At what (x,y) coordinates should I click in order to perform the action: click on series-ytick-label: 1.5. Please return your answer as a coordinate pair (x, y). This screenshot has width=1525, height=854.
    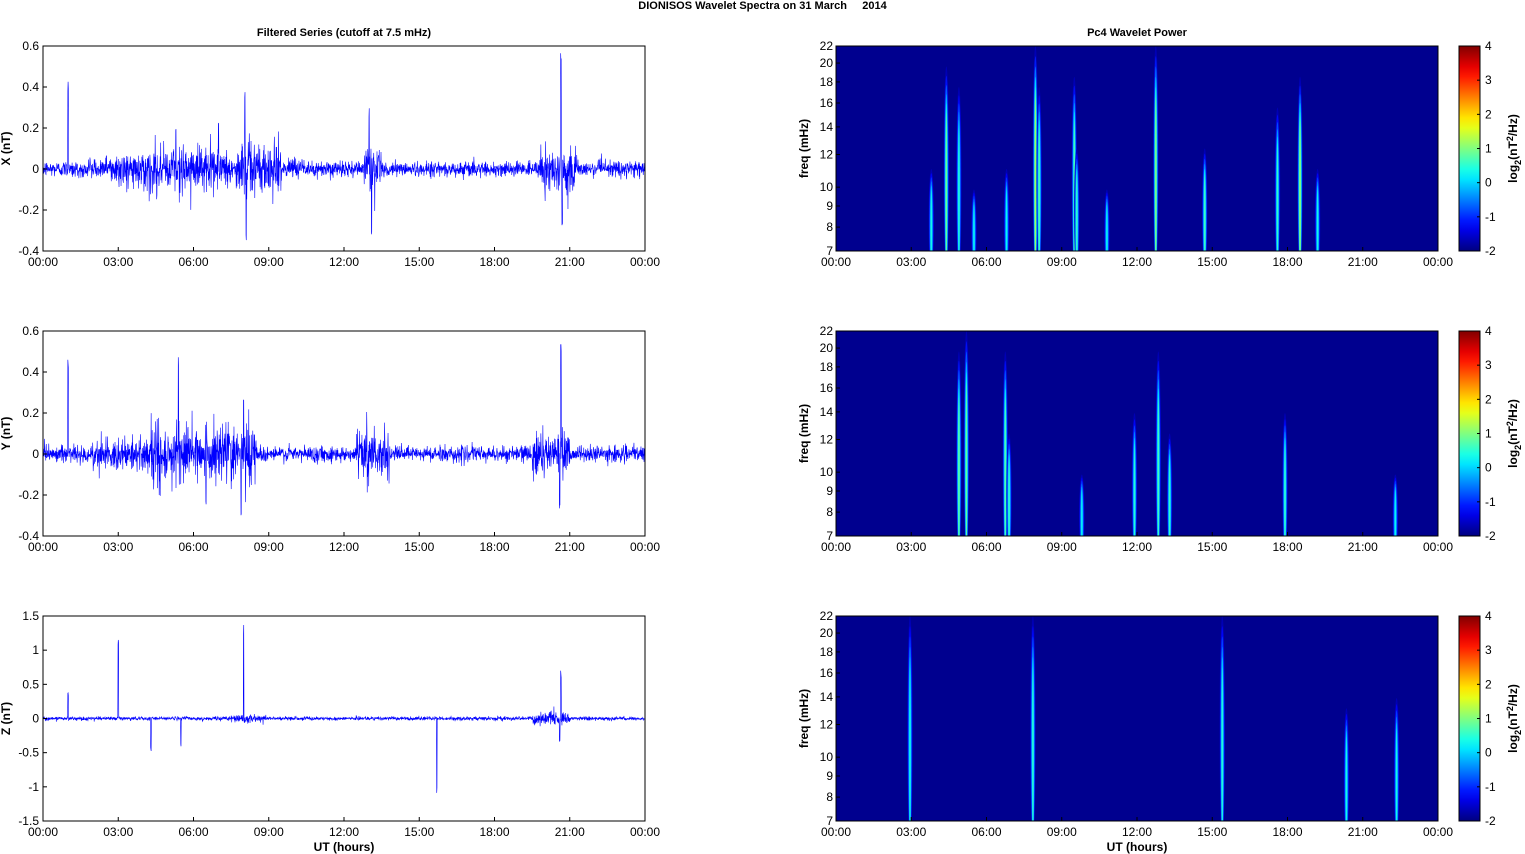
    Looking at the image, I should click on (30, 616).